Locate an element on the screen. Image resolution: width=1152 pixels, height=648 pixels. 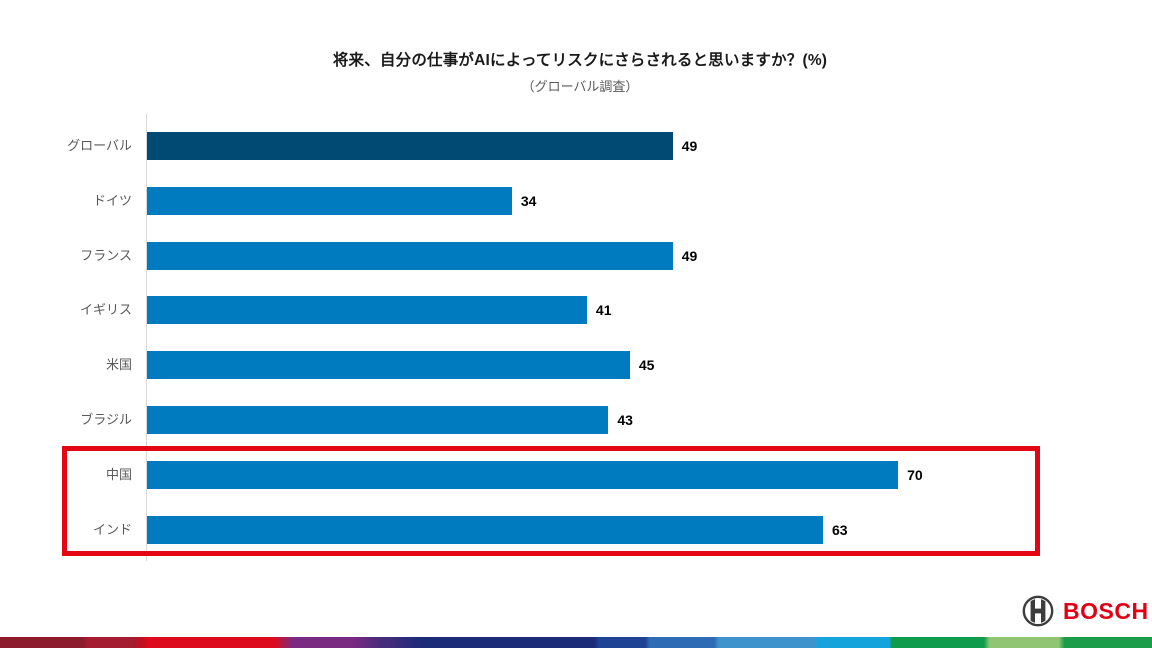
category-label: 米国 is located at coordinates (118, 365).